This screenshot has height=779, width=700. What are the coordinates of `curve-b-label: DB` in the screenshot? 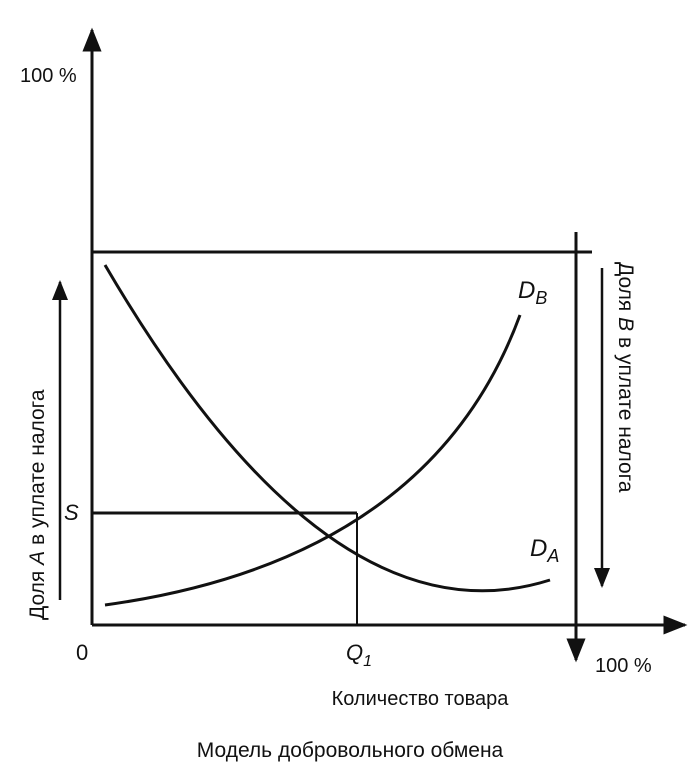 It's located at (532, 292).